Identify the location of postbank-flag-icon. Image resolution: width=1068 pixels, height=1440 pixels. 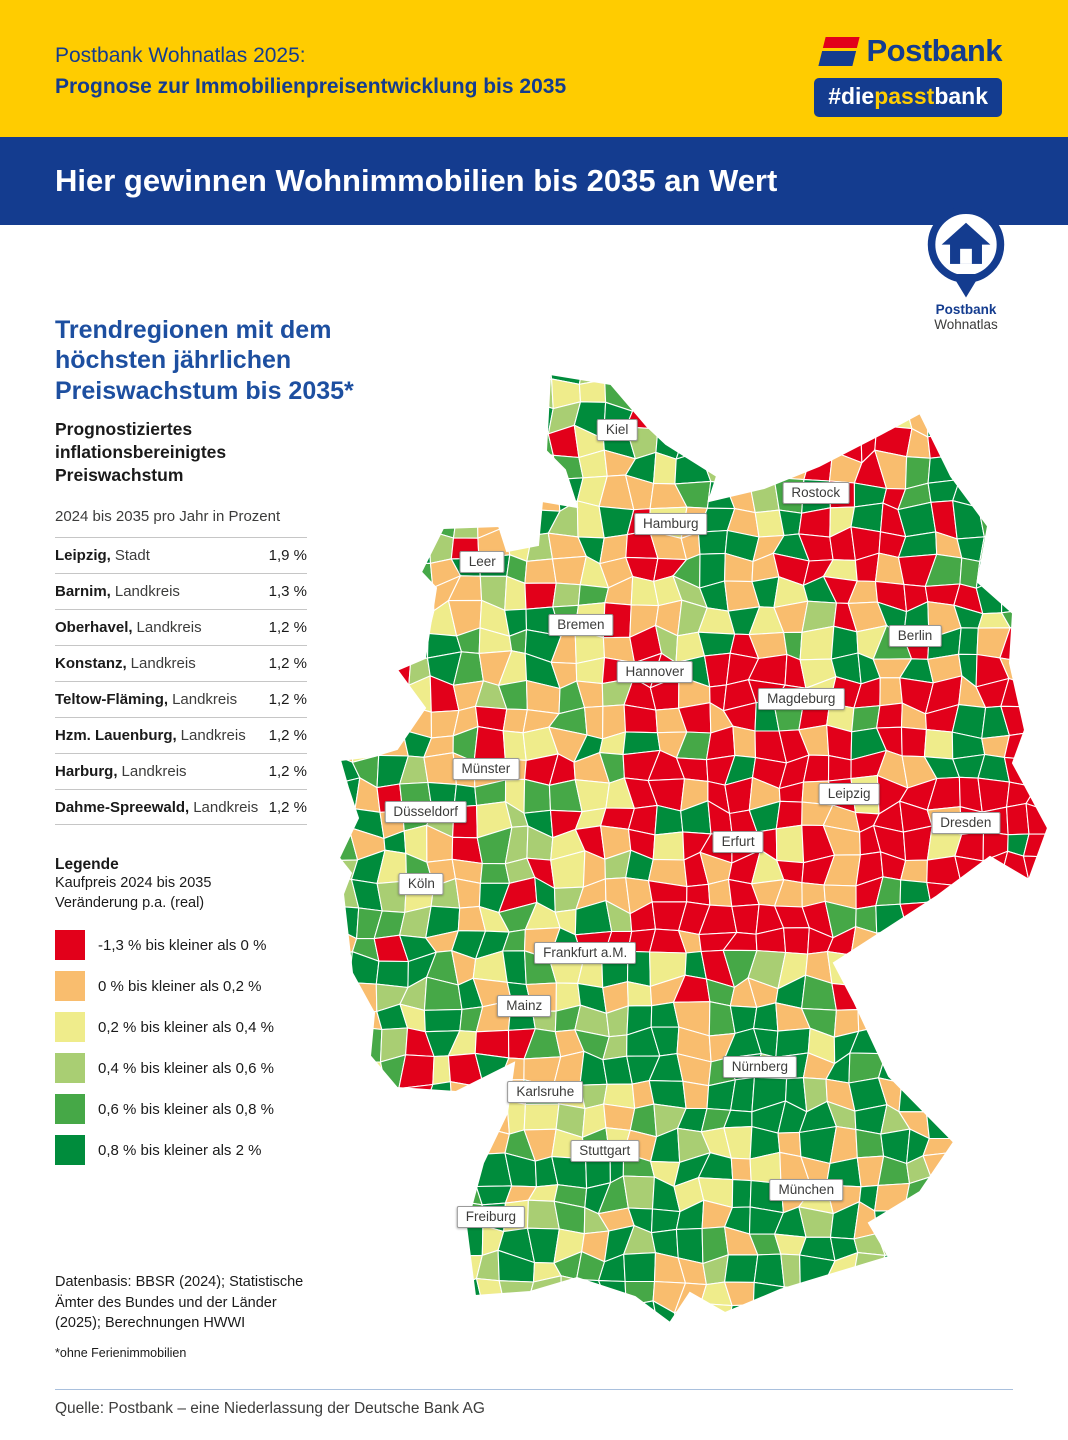
(839, 51).